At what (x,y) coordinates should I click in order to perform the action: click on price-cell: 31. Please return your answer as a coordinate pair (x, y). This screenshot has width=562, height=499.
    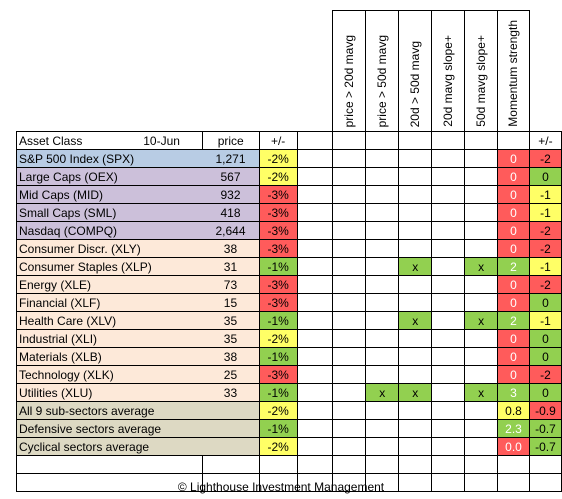
    Looking at the image, I should click on (231, 266).